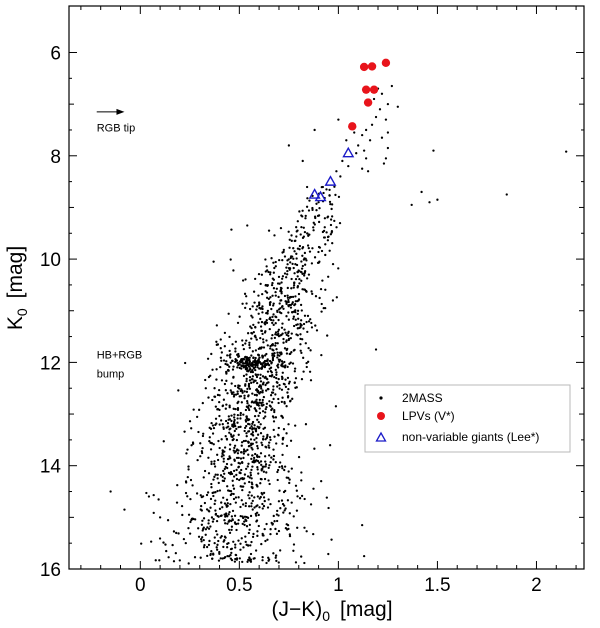  I want to click on legend-item-2mass: 2MASS, so click(411, 398).